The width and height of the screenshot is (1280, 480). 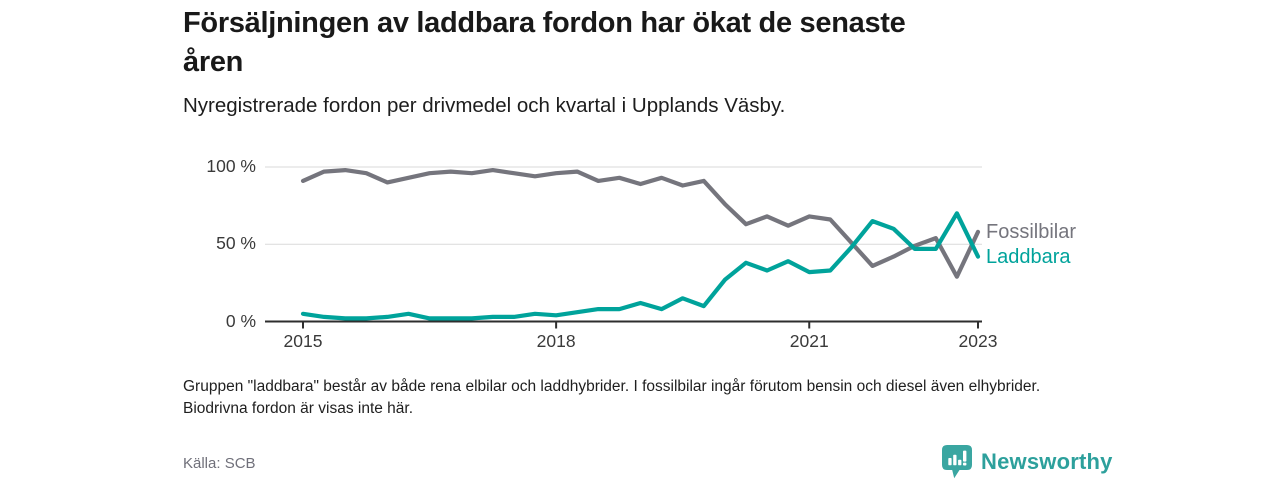 What do you see at coordinates (213, 62) in the screenshot?
I see `title-line-2: åren` at bounding box center [213, 62].